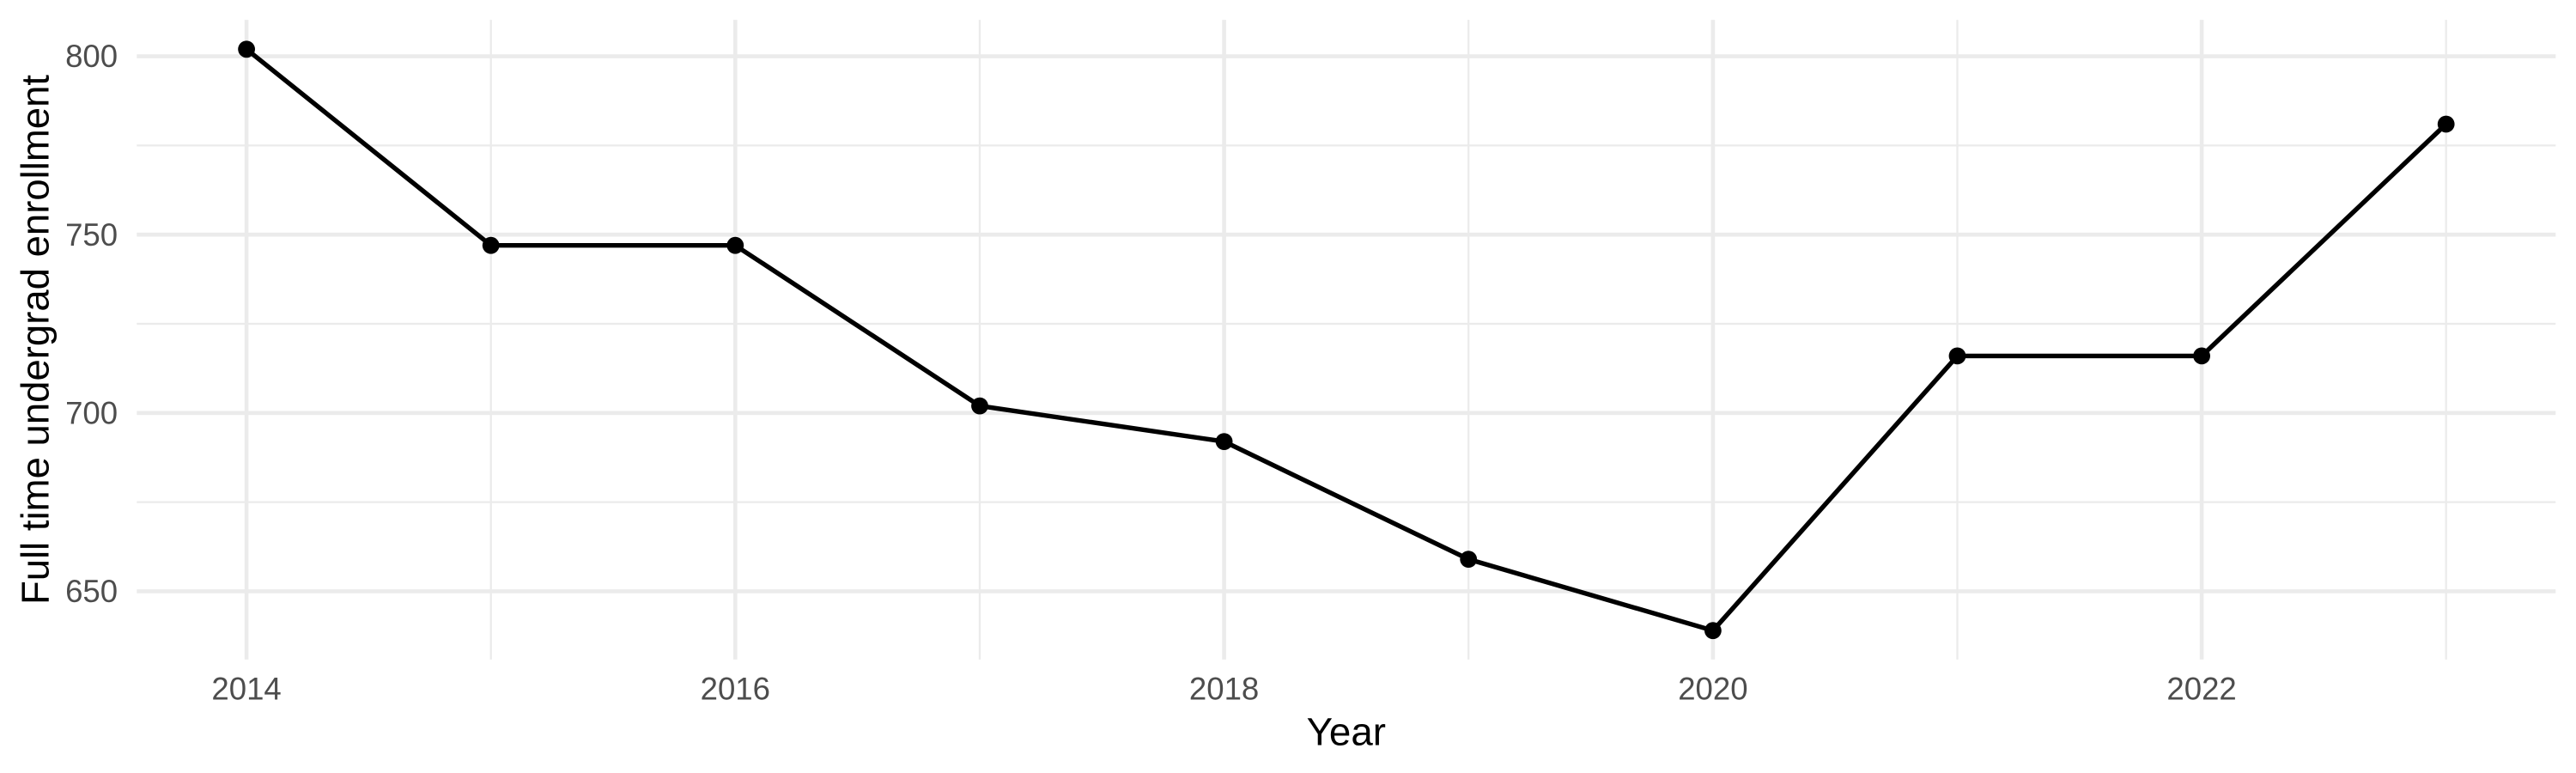 The height and width of the screenshot is (773, 2576). What do you see at coordinates (1346, 731) in the screenshot?
I see `svg-text: Year` at bounding box center [1346, 731].